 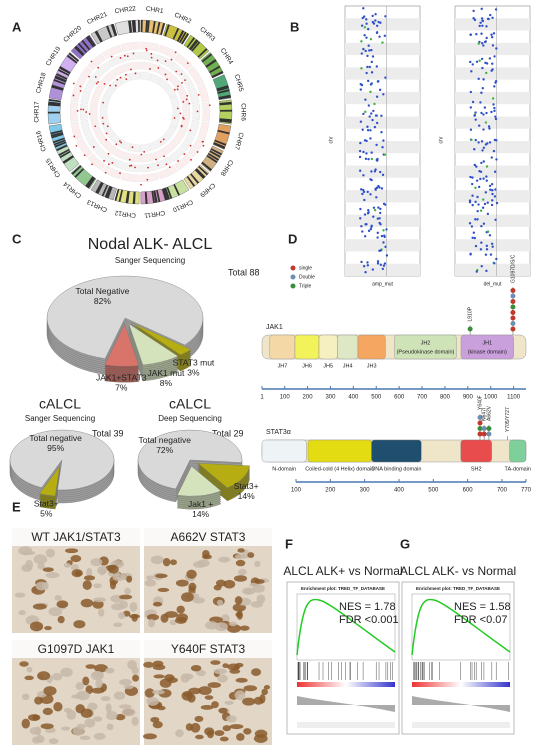 I want to click on legend-label: single, so click(x=305, y=268).